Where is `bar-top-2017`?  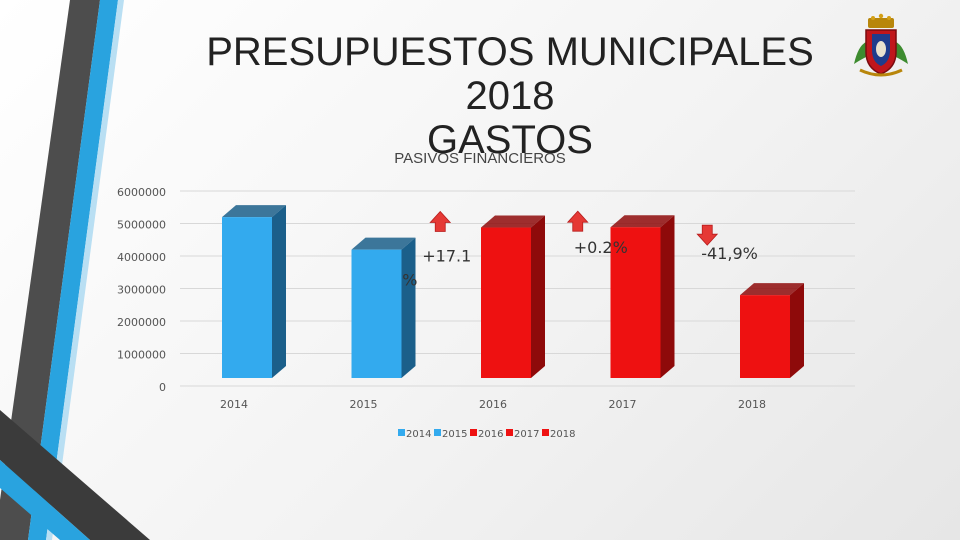 bar-top-2017 is located at coordinates (642, 221).